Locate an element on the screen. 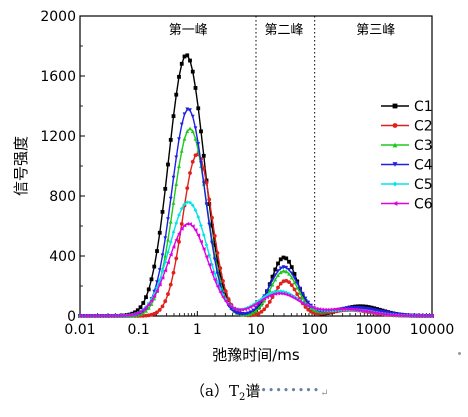 The width and height of the screenshot is (468, 417). caption-return-mark: ↵ is located at coordinates (324, 393).